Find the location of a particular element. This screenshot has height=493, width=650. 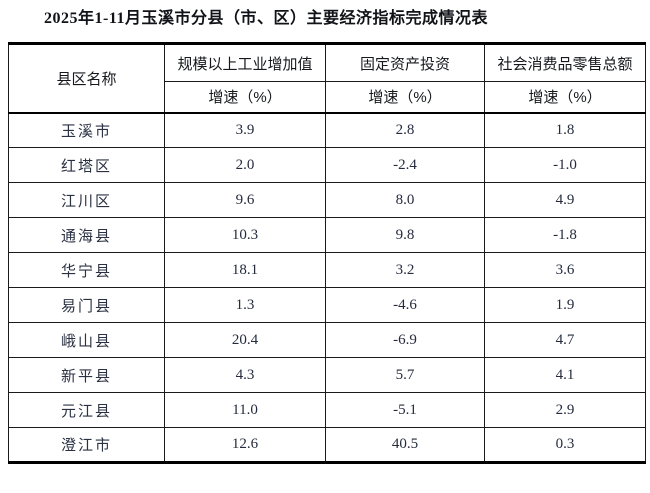

value-cell: 12.6 is located at coordinates (245, 445).